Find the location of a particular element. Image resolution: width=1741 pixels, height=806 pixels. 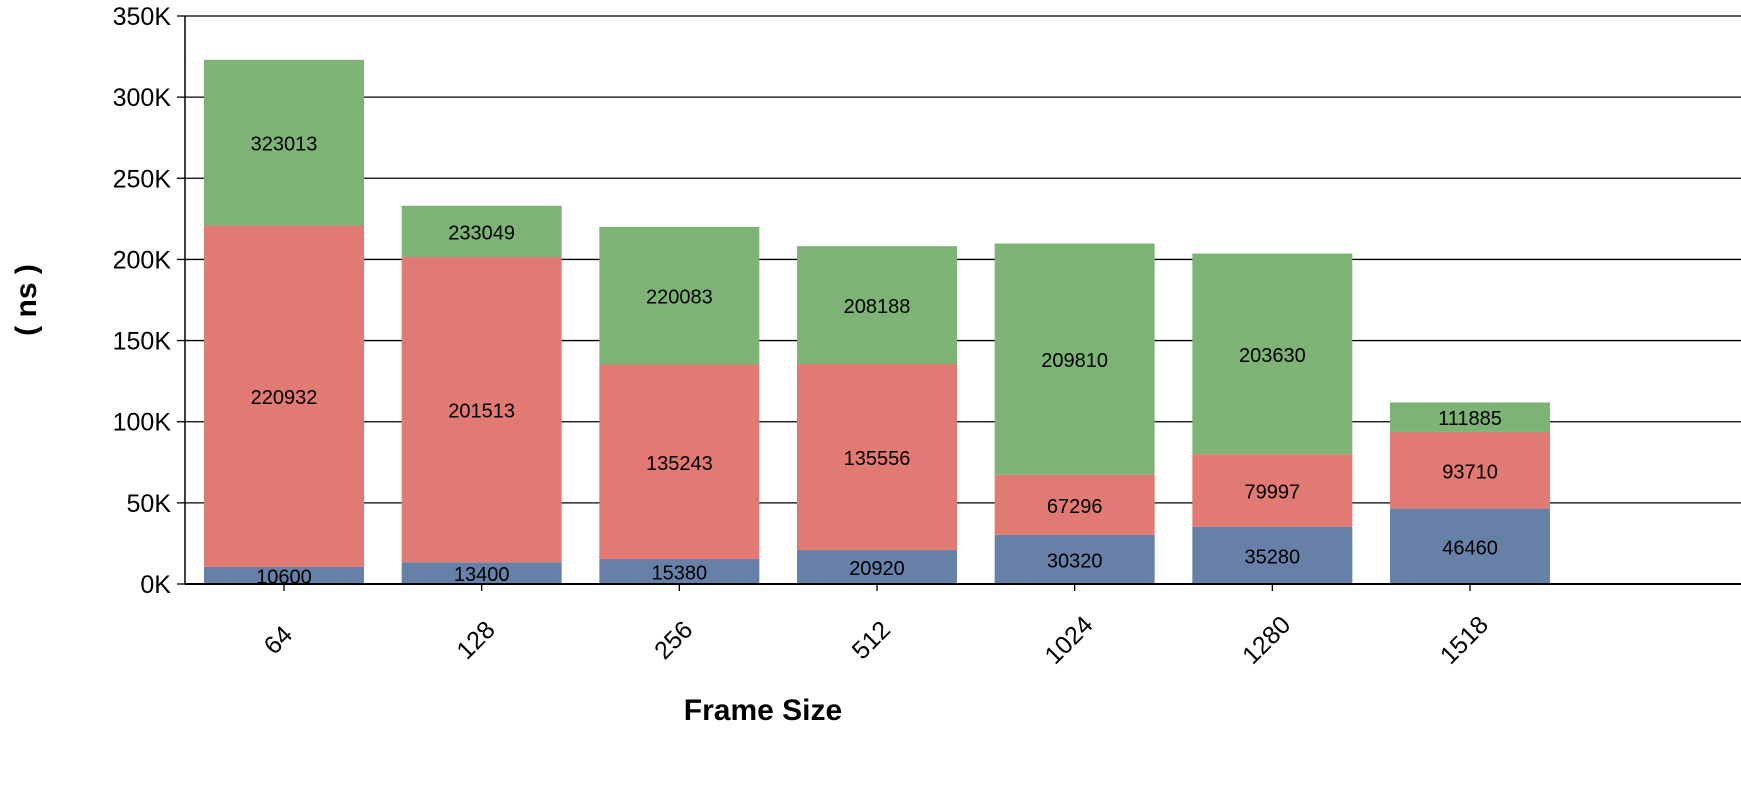

x-tick-label: 1518 is located at coordinates (1464, 640).